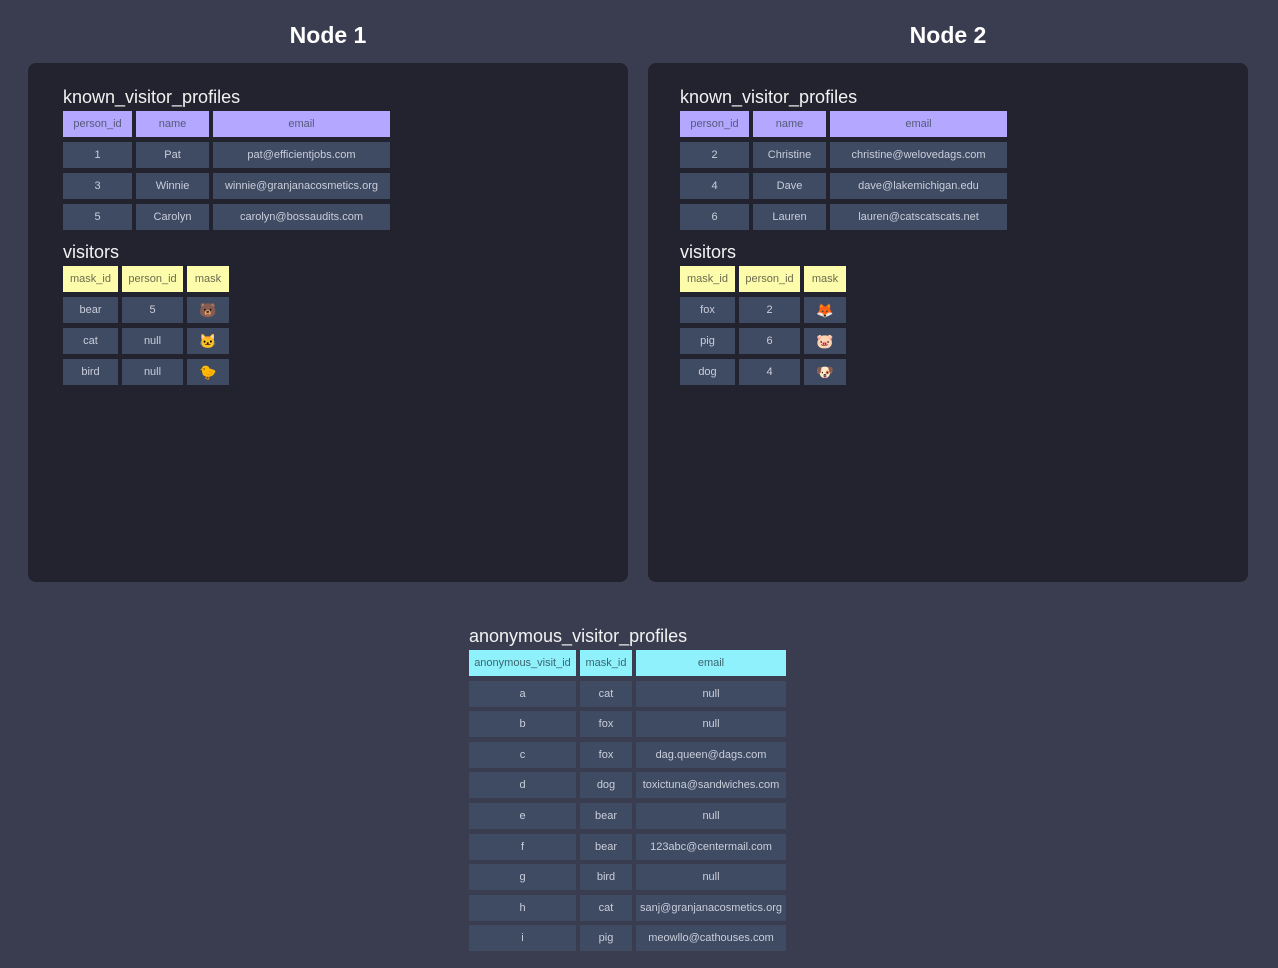 Image resolution: width=1278 pixels, height=968 pixels. Describe the element at coordinates (328, 35) in the screenshot. I see `node-1-title: Node 1` at that location.